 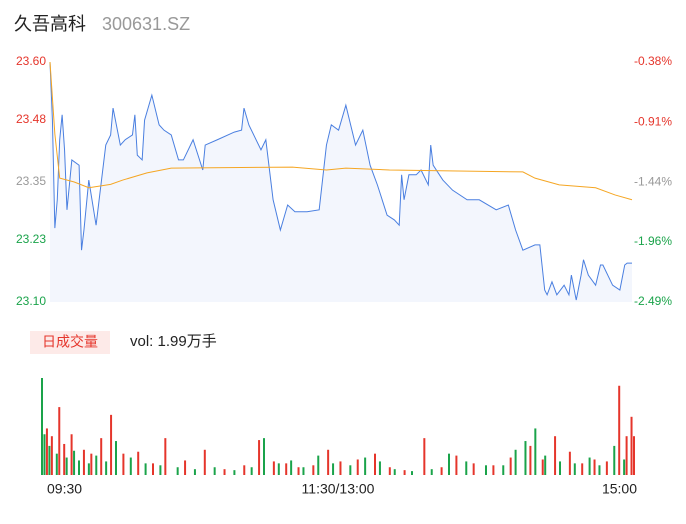 I want to click on y-tick-label: 23.35, so click(x=31, y=181).